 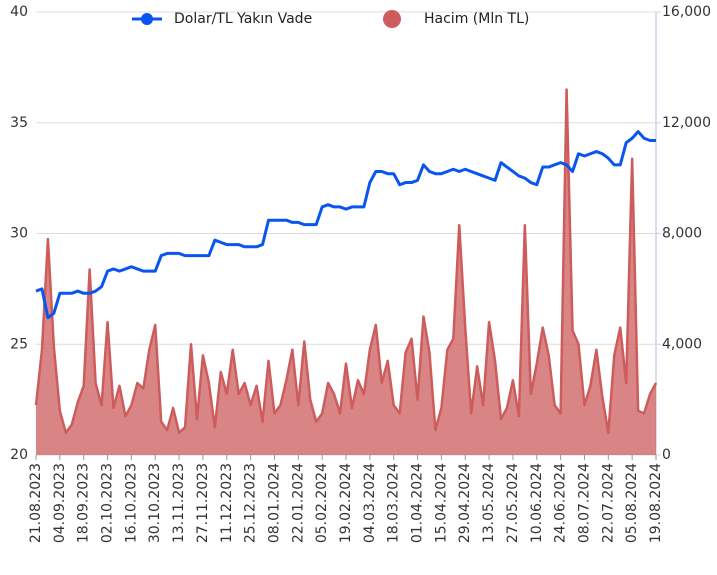 I want to click on x-tick-label: 08.07.2024, so click(x=584, y=503).